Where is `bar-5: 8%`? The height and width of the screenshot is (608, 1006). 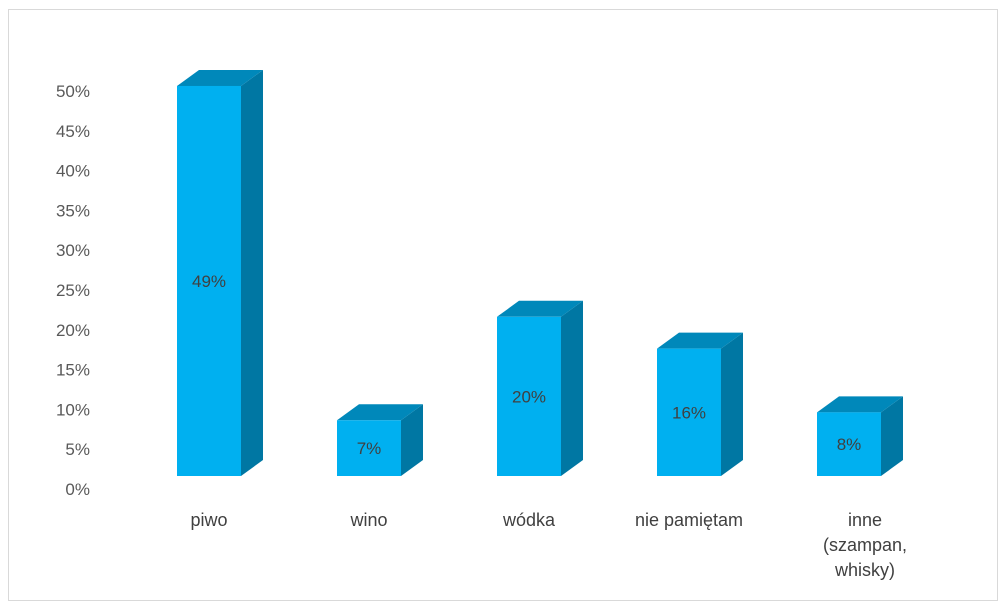 bar-5: 8% is located at coordinates (860, 436).